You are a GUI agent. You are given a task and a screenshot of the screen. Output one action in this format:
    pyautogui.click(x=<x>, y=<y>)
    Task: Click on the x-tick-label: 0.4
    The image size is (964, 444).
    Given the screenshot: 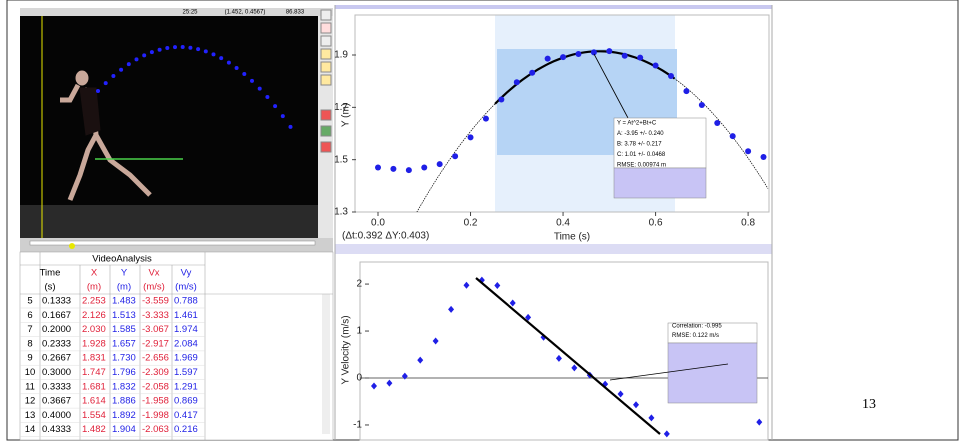 What is the action you would take?
    pyautogui.click(x=563, y=223)
    